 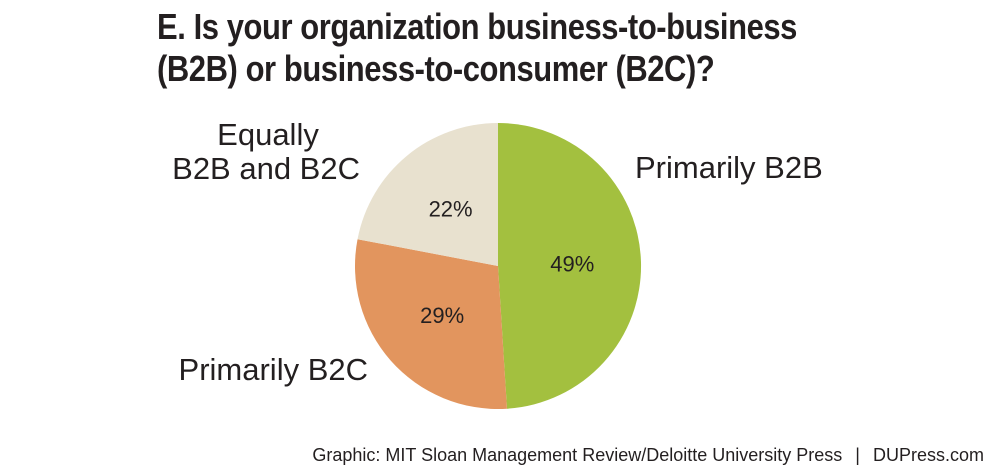 I want to click on pie-category-label-line: B2B and B2C, so click(x=266, y=168).